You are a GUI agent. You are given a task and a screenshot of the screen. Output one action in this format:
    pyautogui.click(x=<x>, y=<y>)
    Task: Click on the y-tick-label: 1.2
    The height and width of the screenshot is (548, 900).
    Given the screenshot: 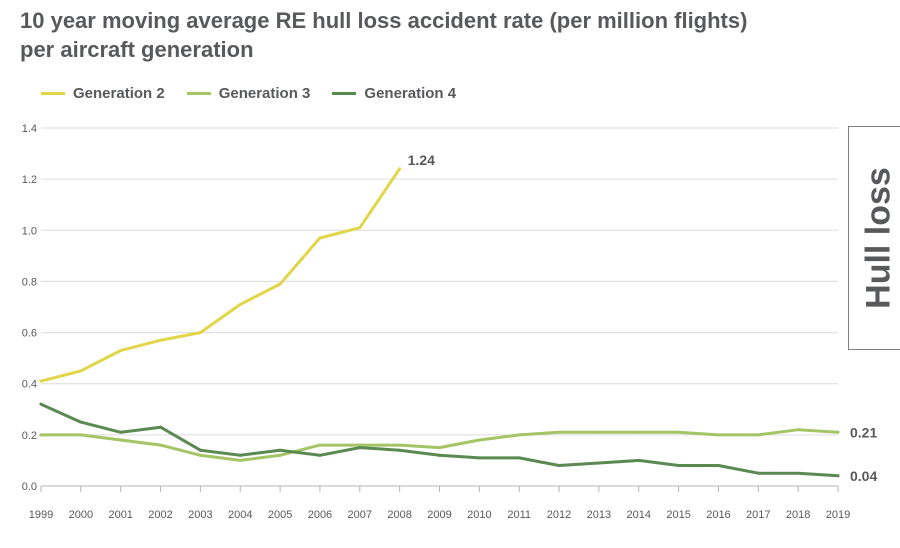 What is the action you would take?
    pyautogui.click(x=29, y=180)
    